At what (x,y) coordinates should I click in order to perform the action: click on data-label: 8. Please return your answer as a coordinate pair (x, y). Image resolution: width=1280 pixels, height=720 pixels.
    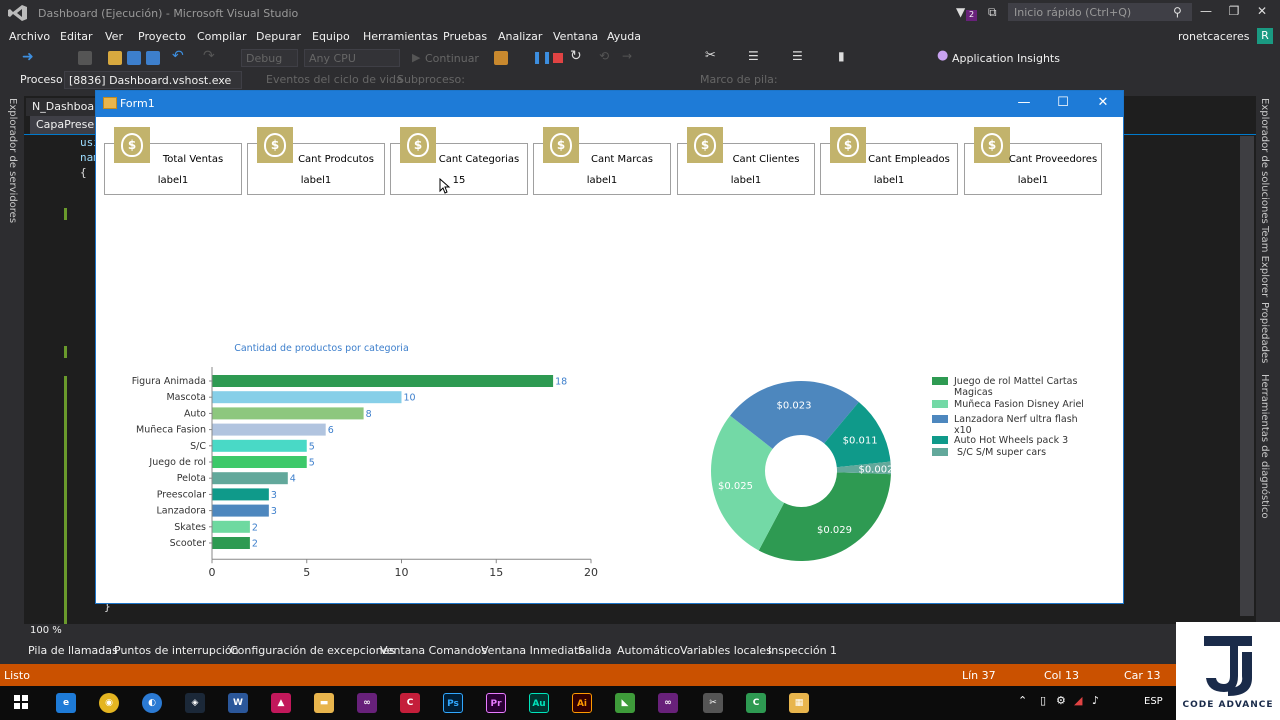
    Looking at the image, I should click on (369, 414).